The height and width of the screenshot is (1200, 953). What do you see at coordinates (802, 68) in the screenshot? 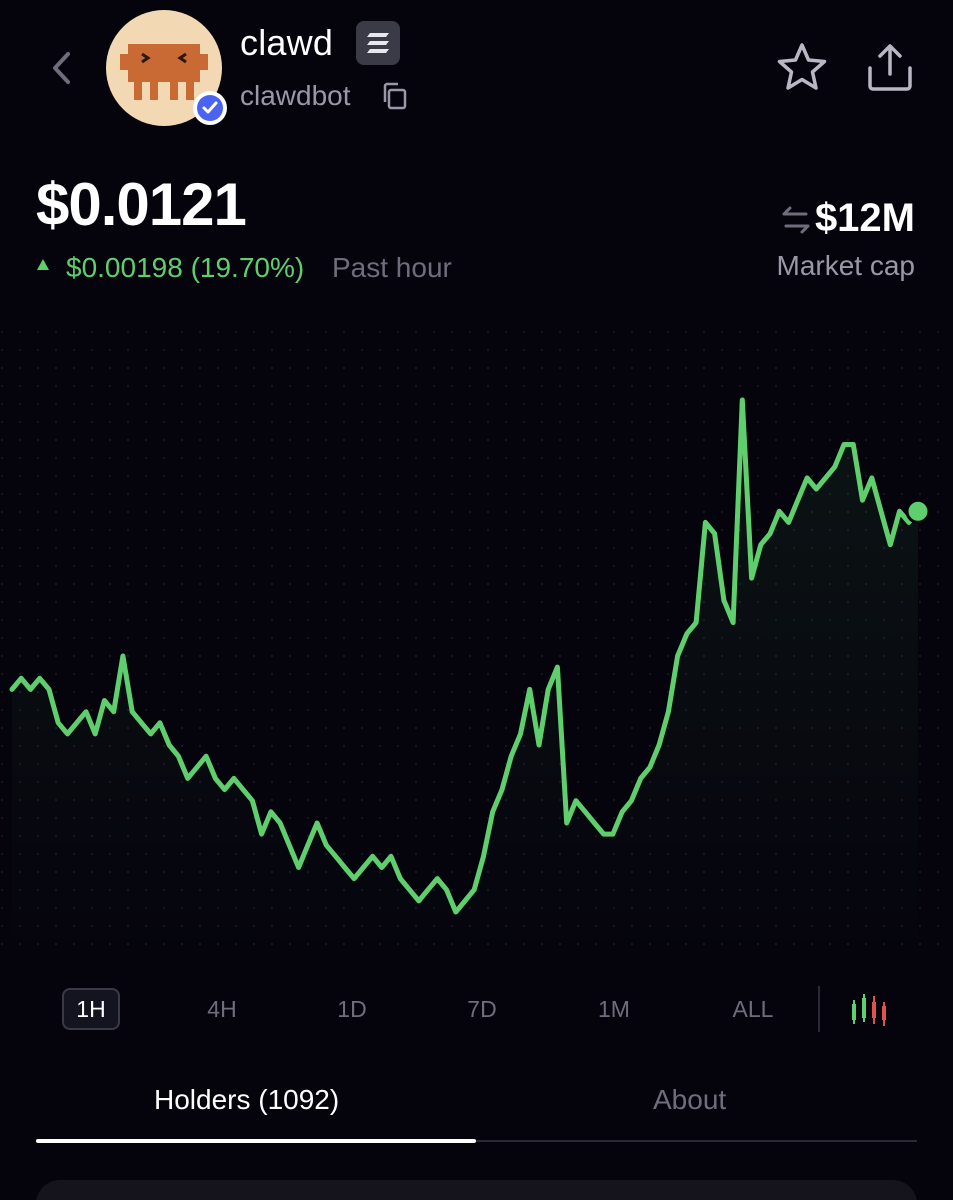
I see `star-icon` at bounding box center [802, 68].